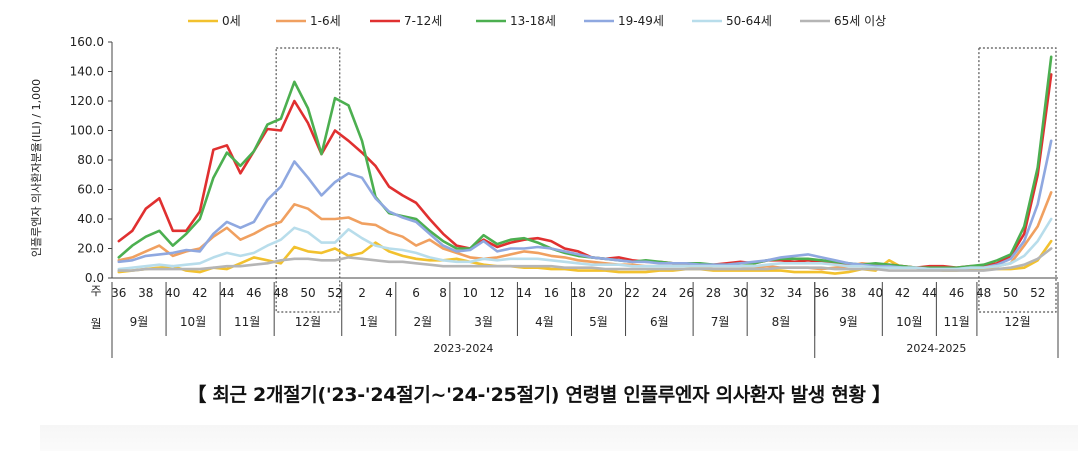 This screenshot has height=451, width=1078. What do you see at coordinates (497, 293) in the screenshot?
I see `week-tick-label: 12` at bounding box center [497, 293].